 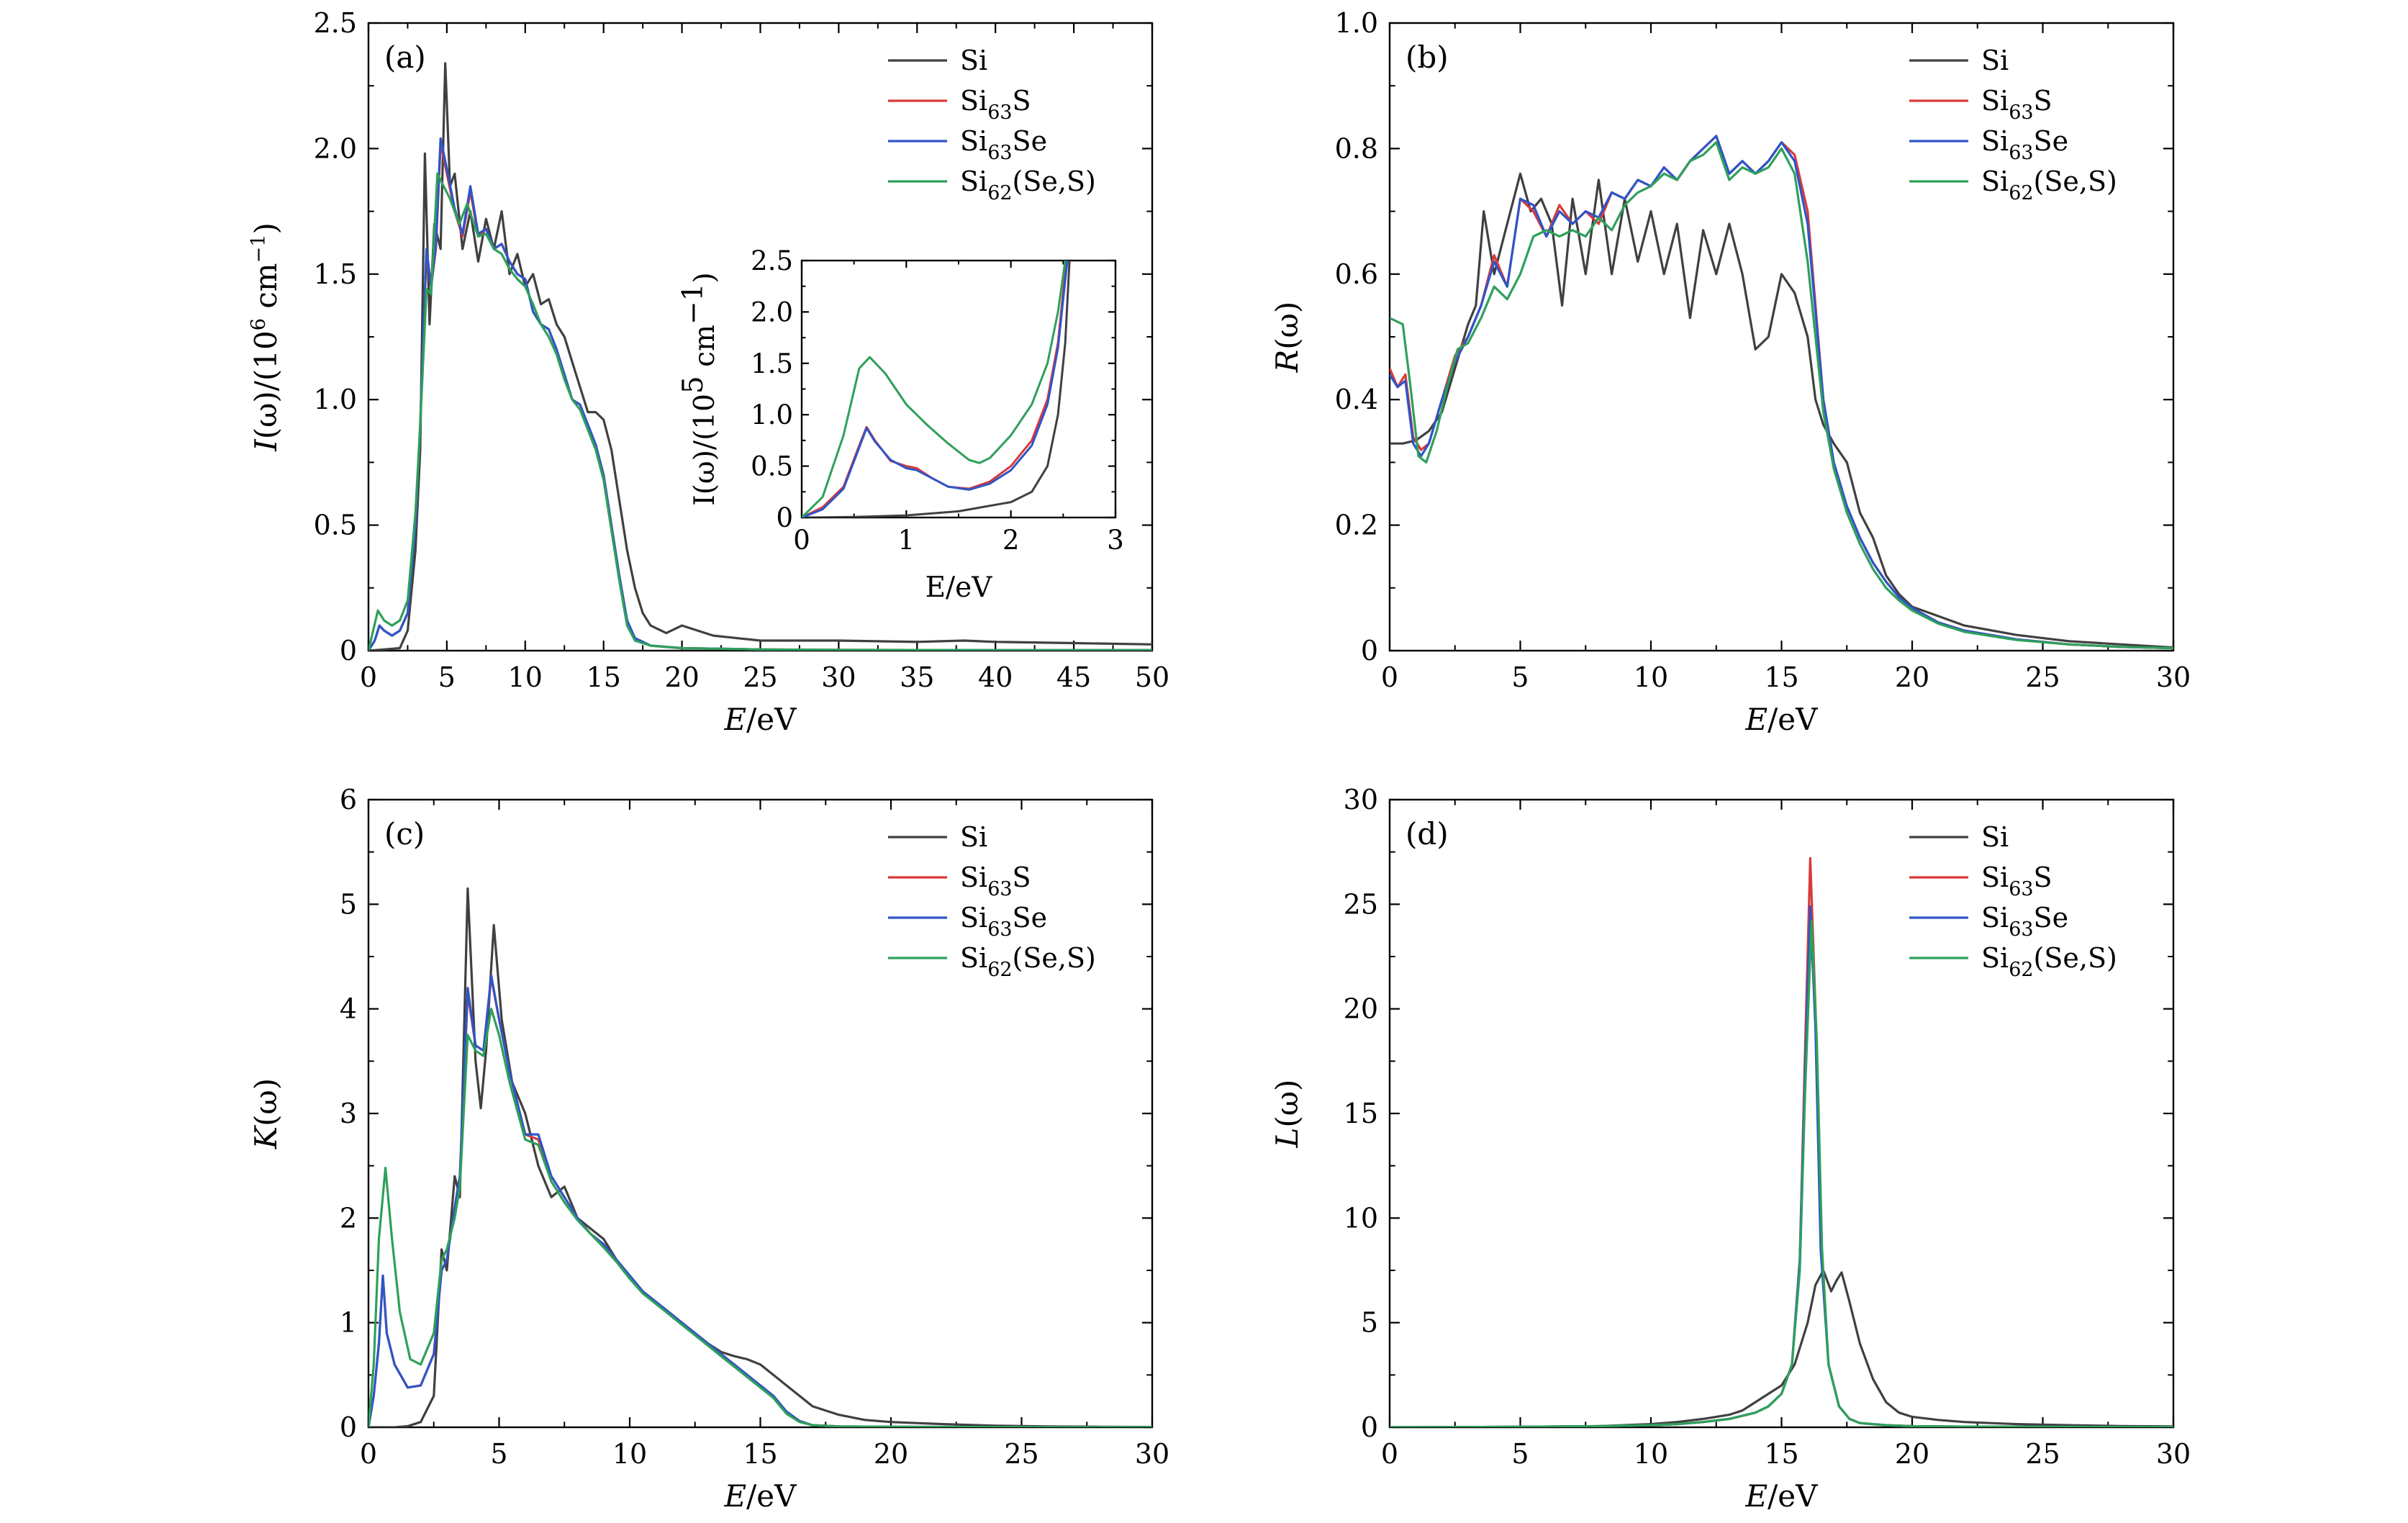 I want to click on y-axis-title: I(ω)/(106 cm−1), so click(x=266, y=337).